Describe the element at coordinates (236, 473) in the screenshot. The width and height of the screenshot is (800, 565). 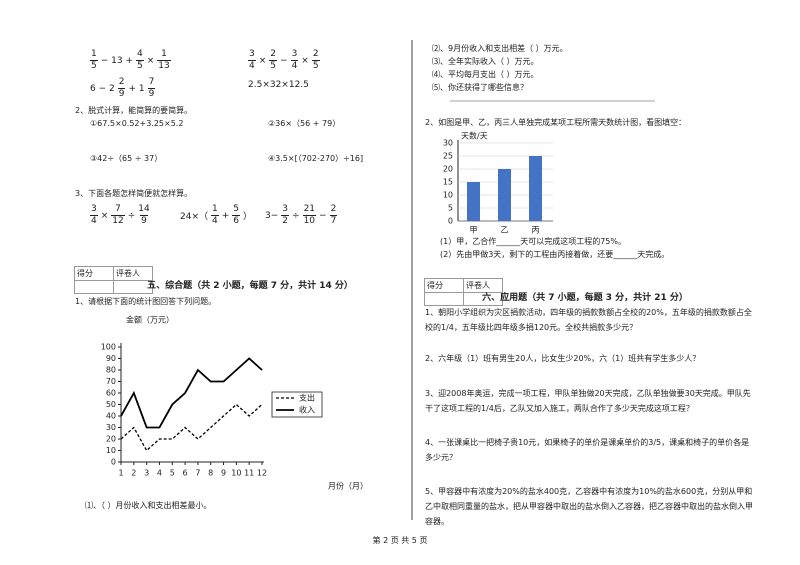
I see `x-tick-label: 10` at that location.